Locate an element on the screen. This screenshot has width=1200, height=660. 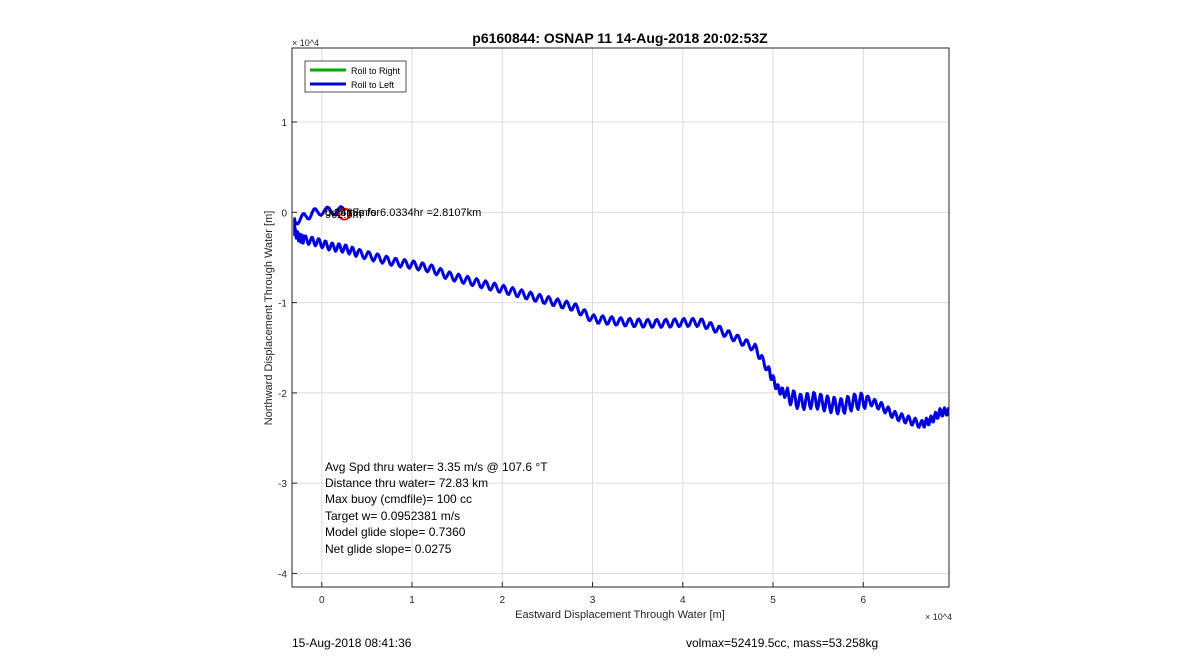
x-tick-label: 2 is located at coordinates (502, 600).